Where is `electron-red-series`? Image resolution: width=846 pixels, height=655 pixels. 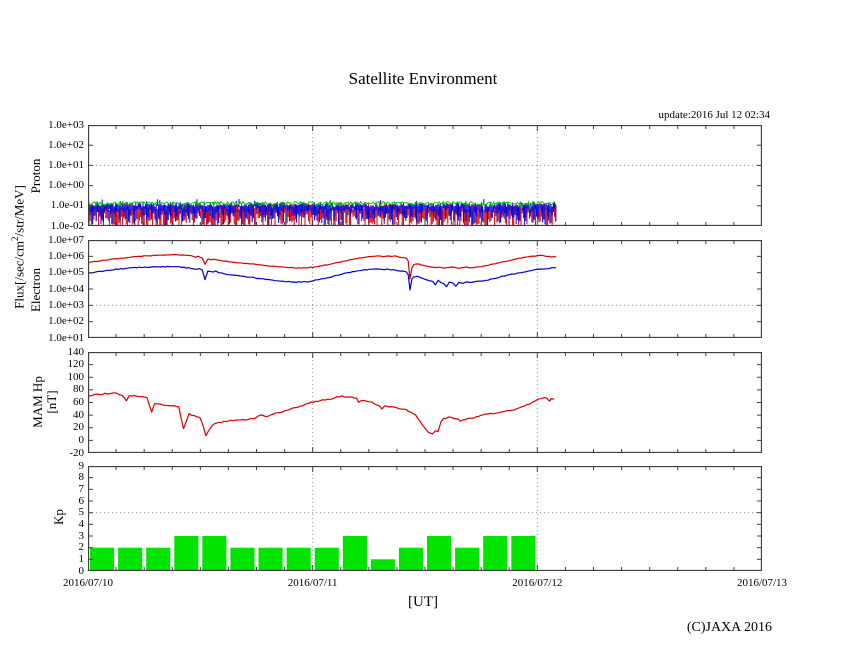 electron-red-series is located at coordinates (322, 266).